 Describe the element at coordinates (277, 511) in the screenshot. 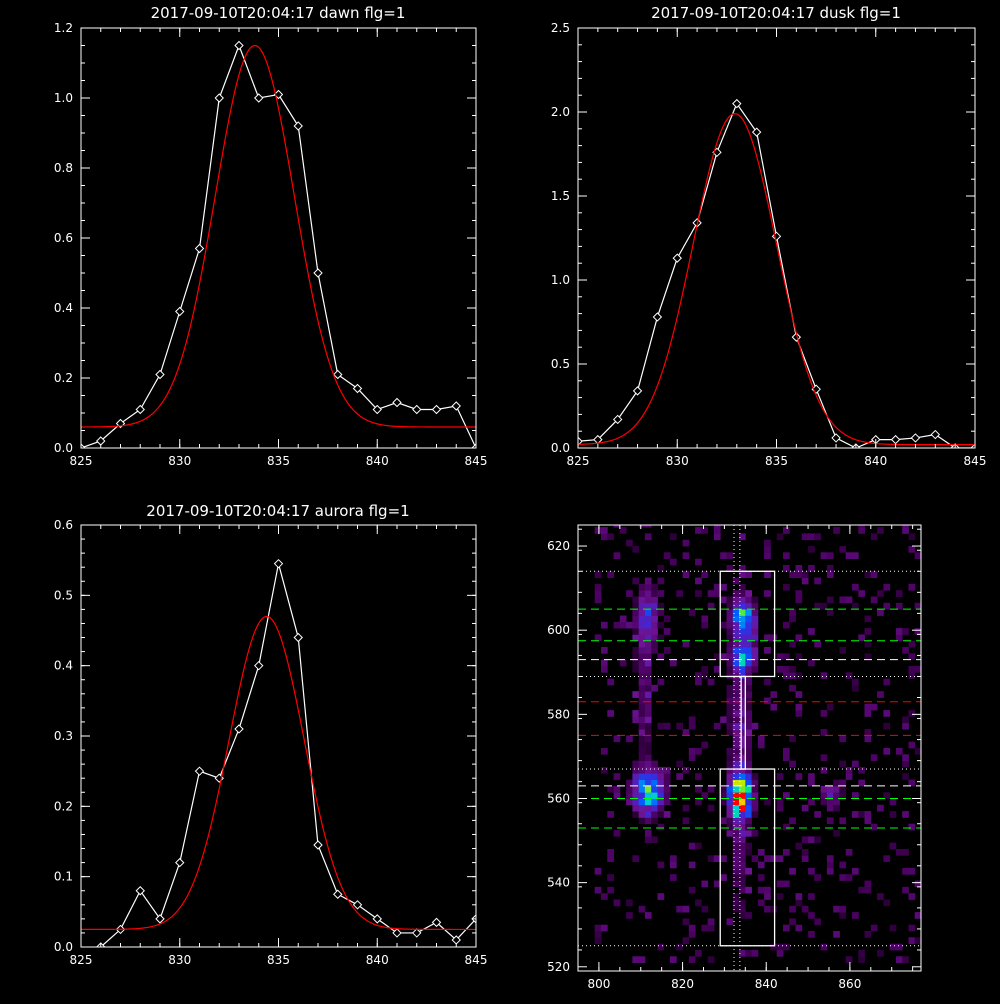

I see `aurora-panel-title: 2017-09-10T20:04:17 aurora flg=1` at that location.